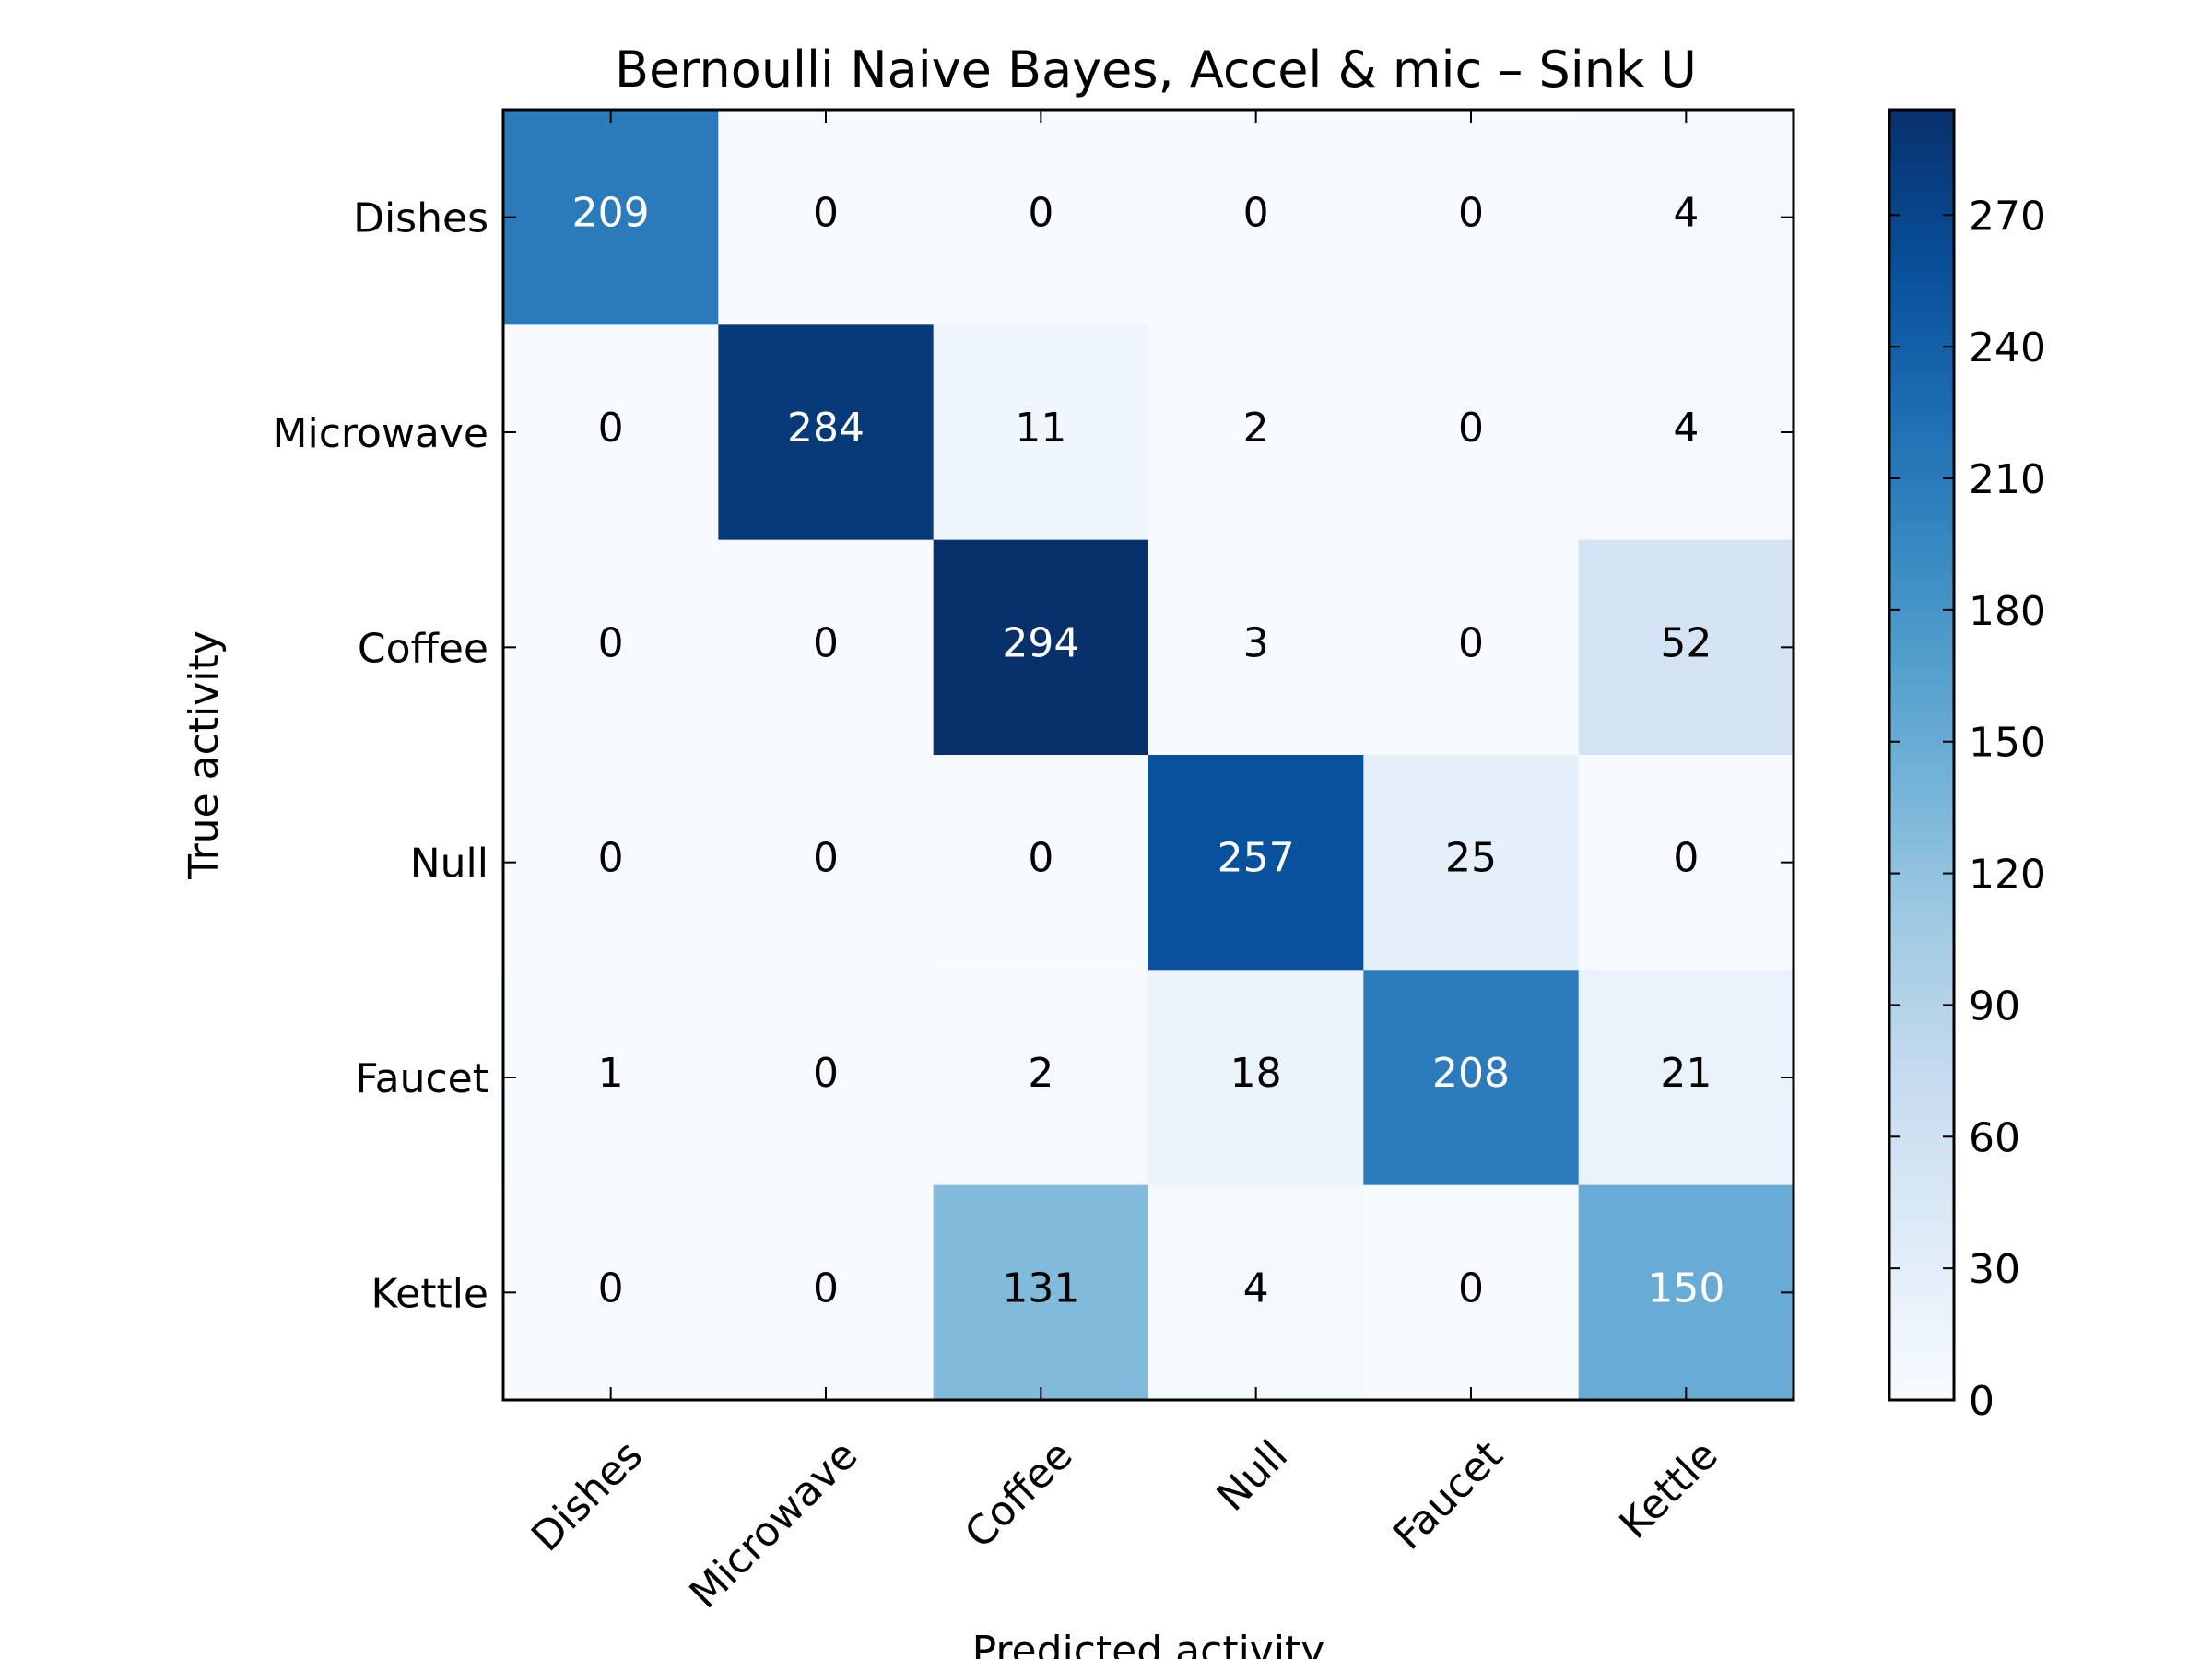  What do you see at coordinates (1040, 642) in the screenshot?
I see `cell-value-label: 294` at bounding box center [1040, 642].